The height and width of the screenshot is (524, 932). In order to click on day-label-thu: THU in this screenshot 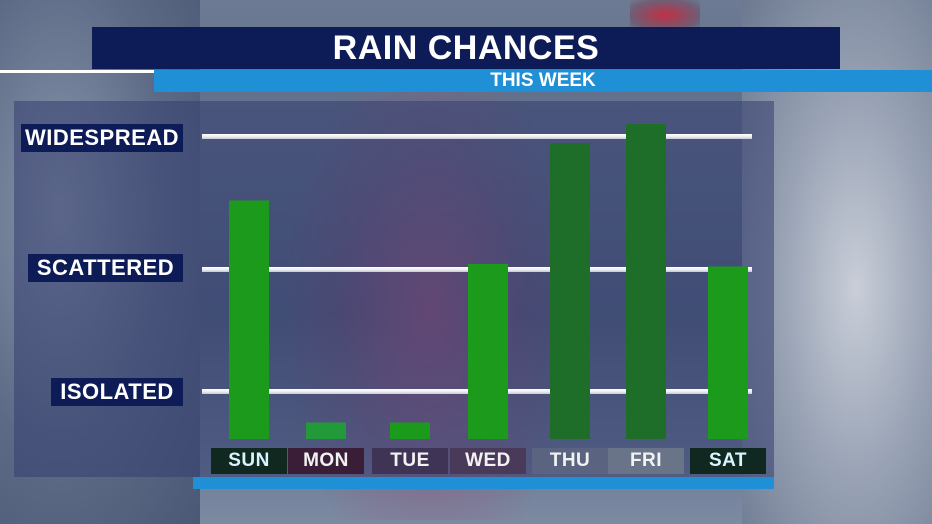, I will do `click(570, 461)`.